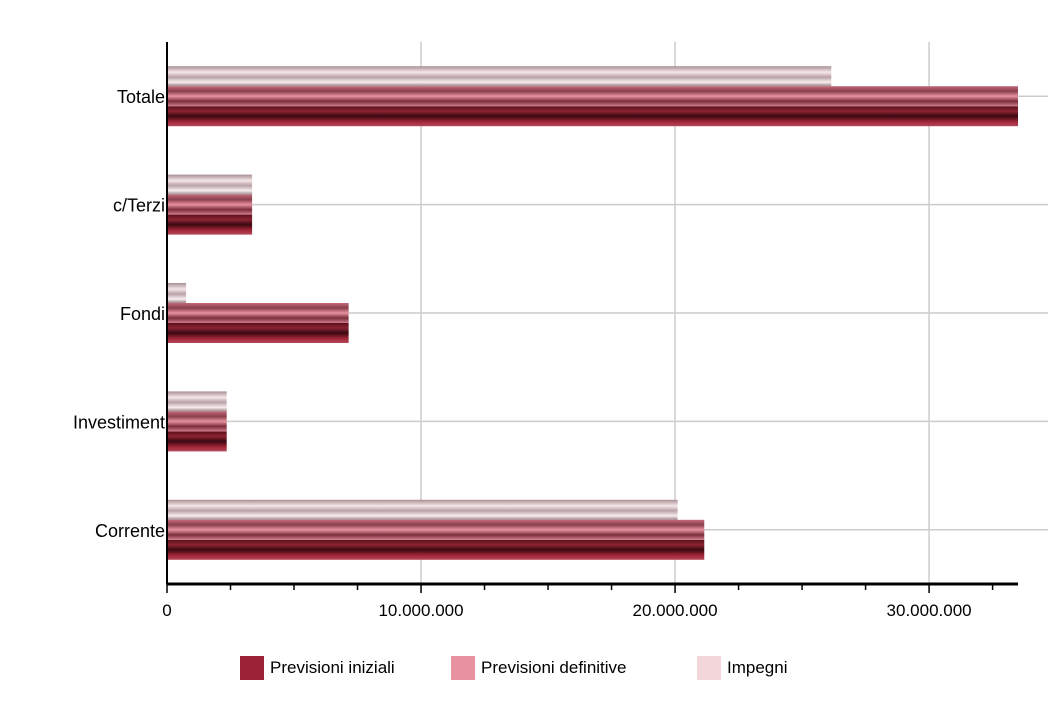 The height and width of the screenshot is (711, 1055). What do you see at coordinates (554, 667) in the screenshot?
I see `legend-label: Previsioni definitive` at bounding box center [554, 667].